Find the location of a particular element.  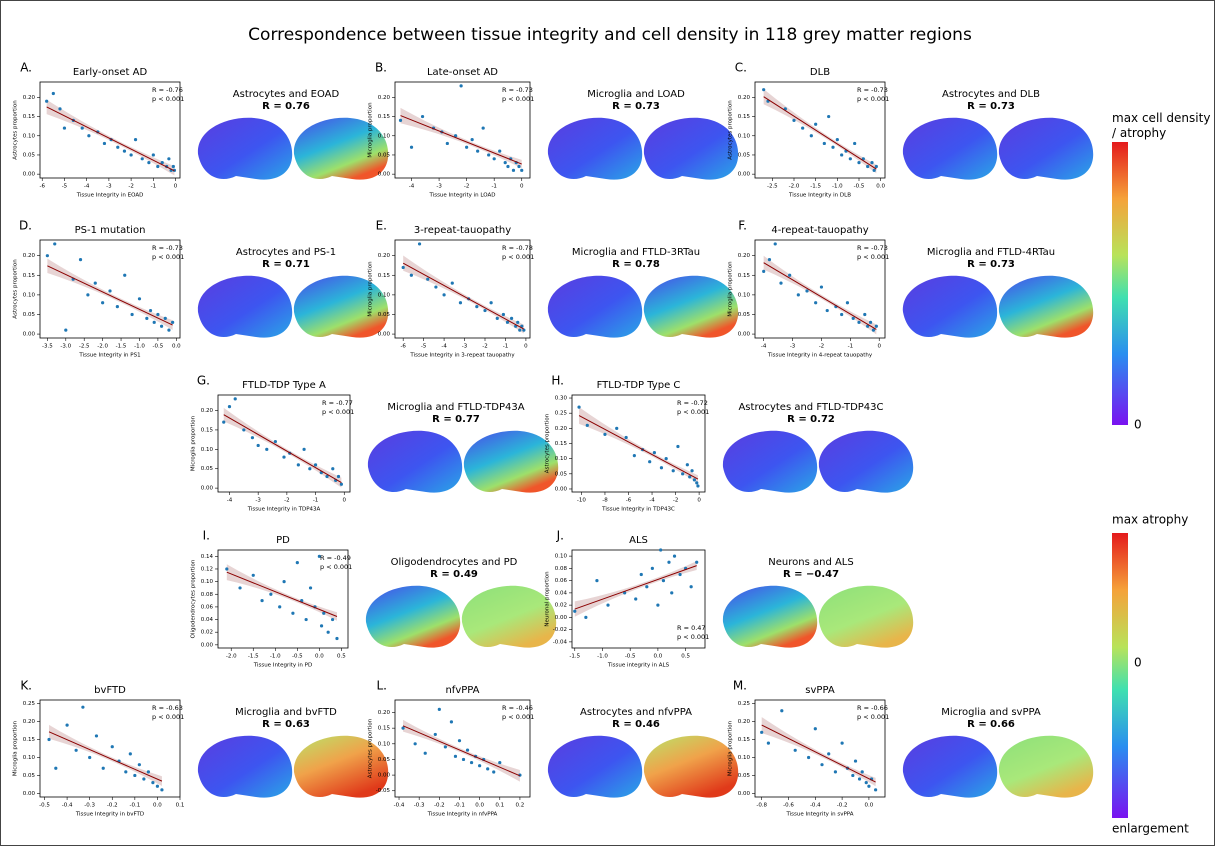

panel-title: DLB is located at coordinates (820, 72).